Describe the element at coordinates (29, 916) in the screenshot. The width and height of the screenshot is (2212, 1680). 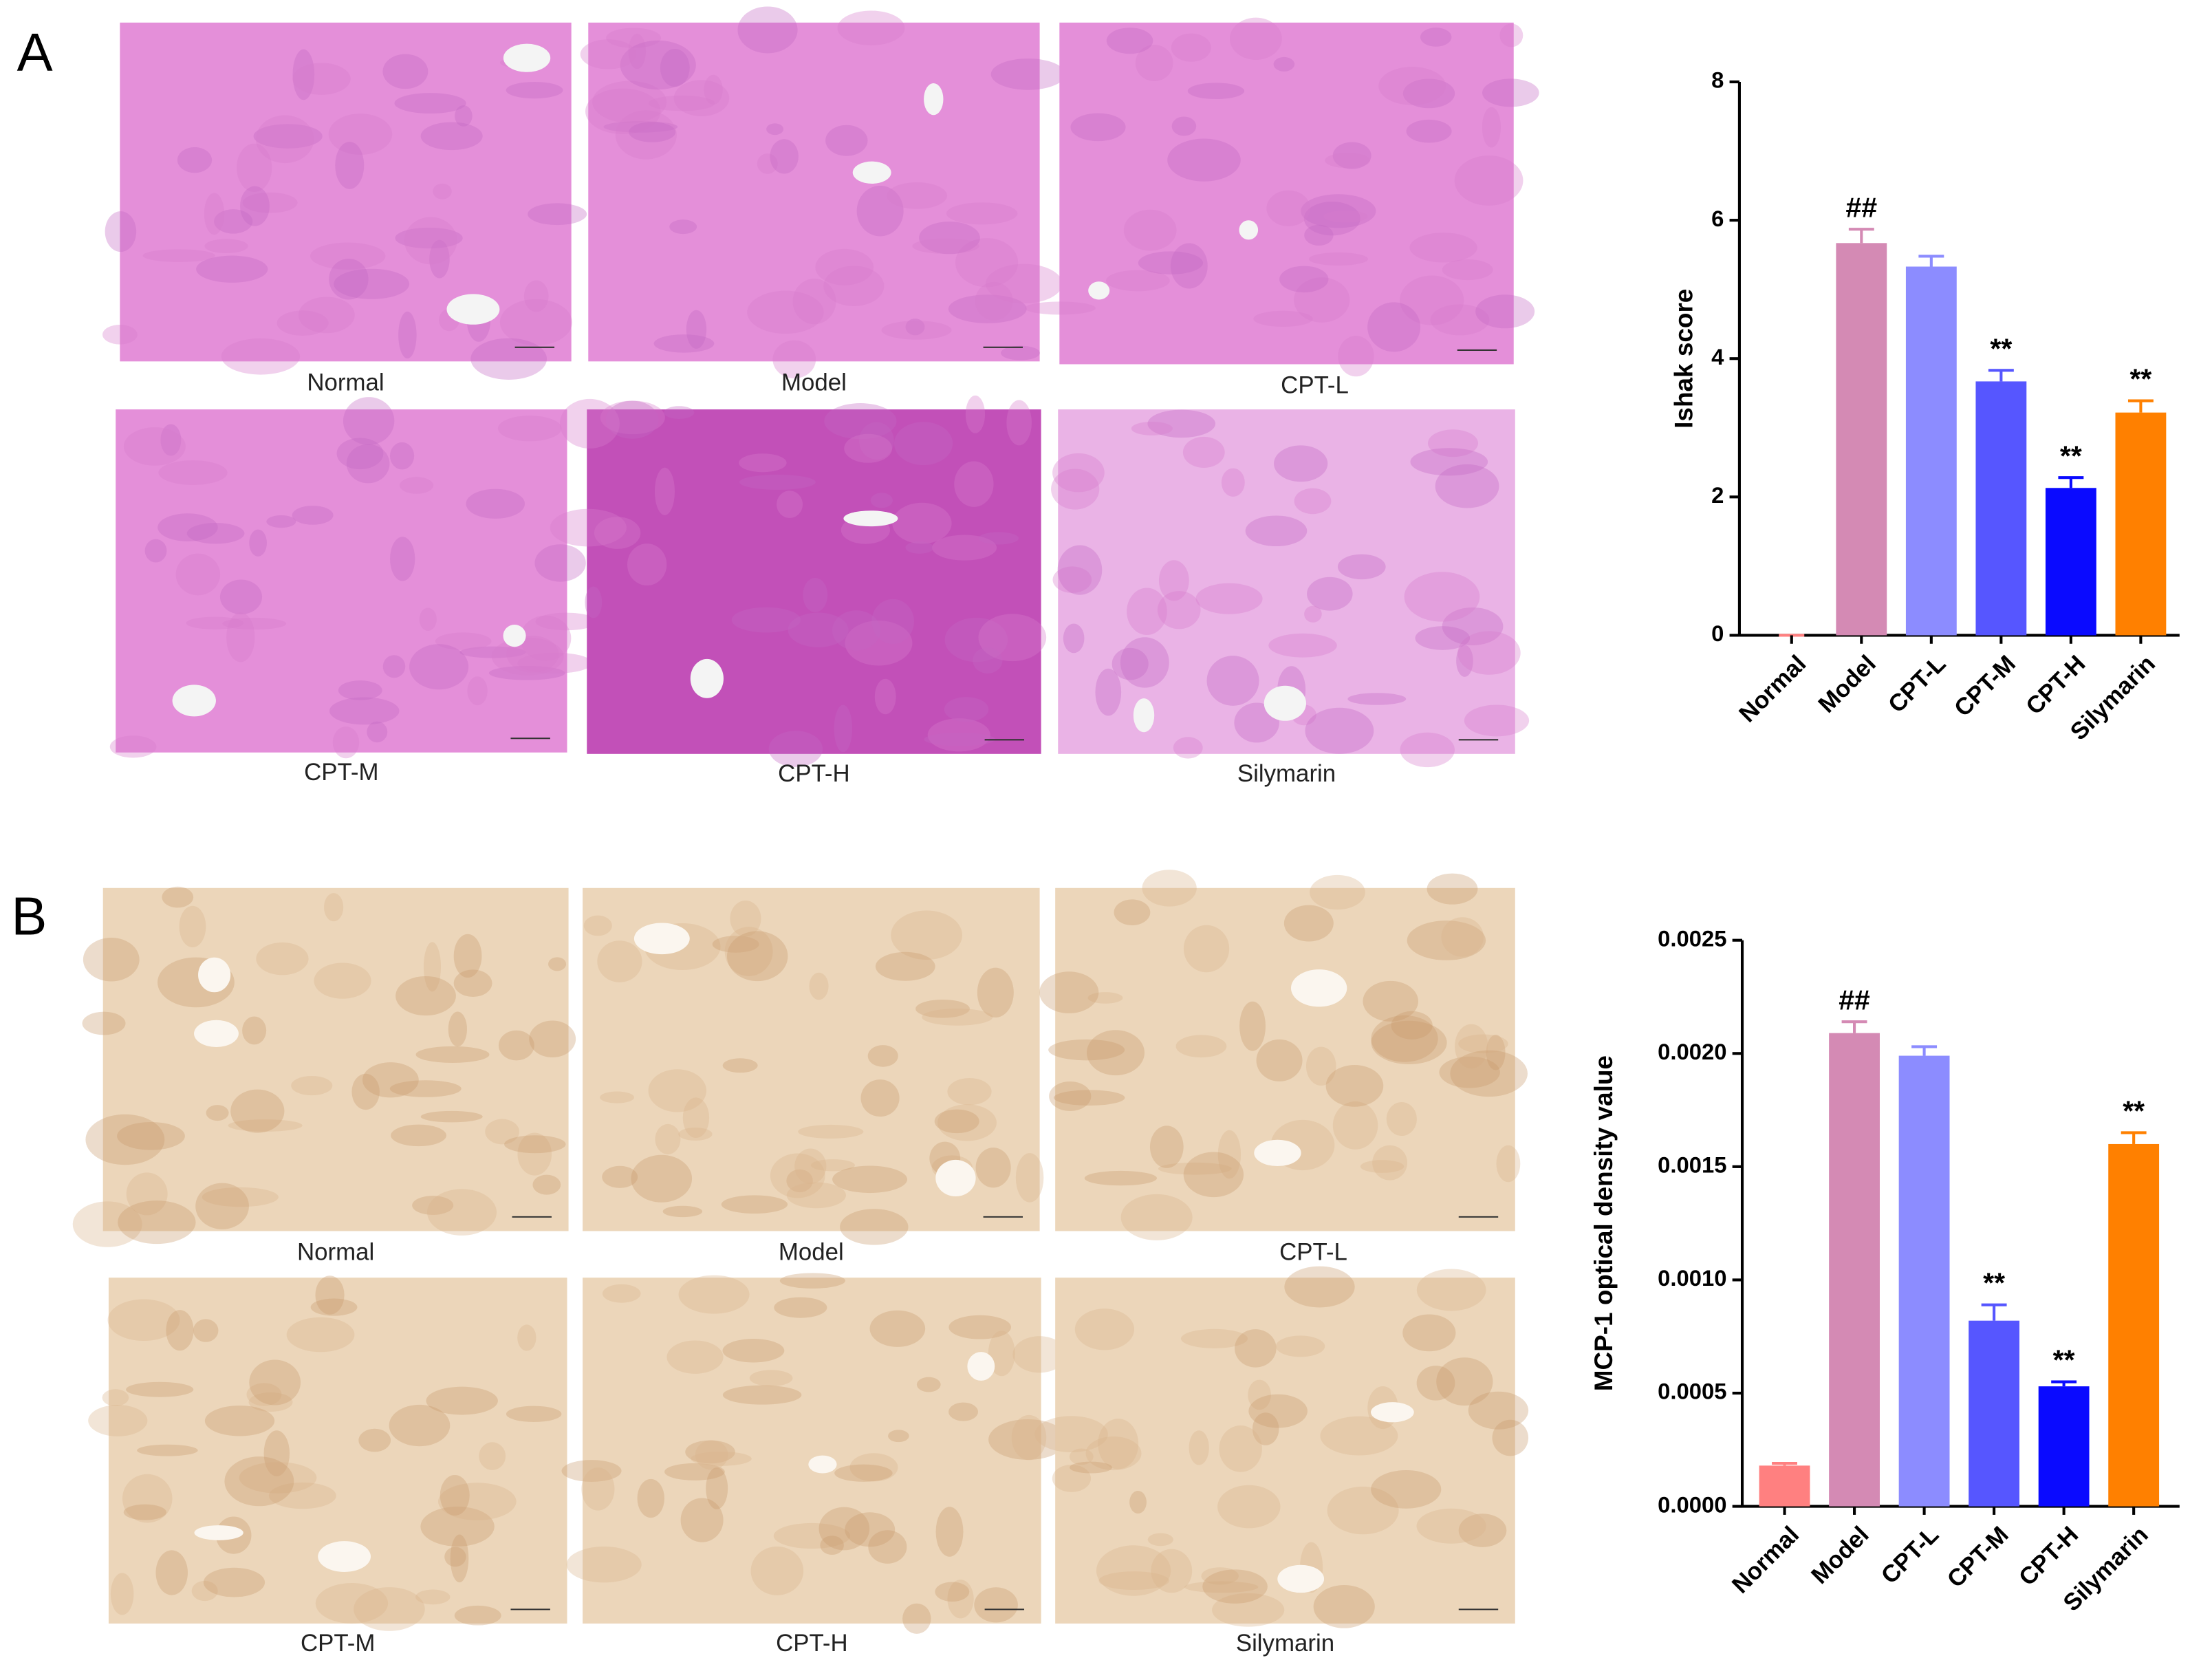
I see `panel-label: B` at that location.